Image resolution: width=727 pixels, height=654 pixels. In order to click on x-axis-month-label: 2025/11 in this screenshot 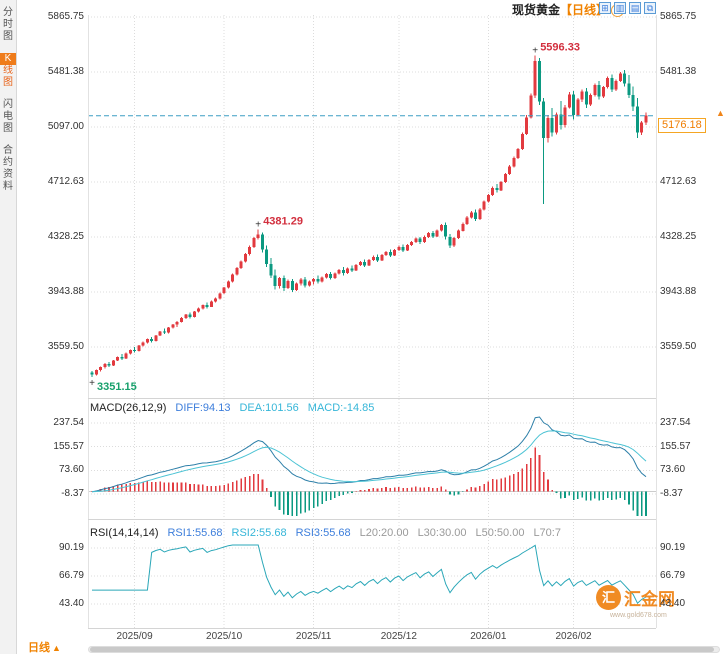, I will do `click(313, 636)`.